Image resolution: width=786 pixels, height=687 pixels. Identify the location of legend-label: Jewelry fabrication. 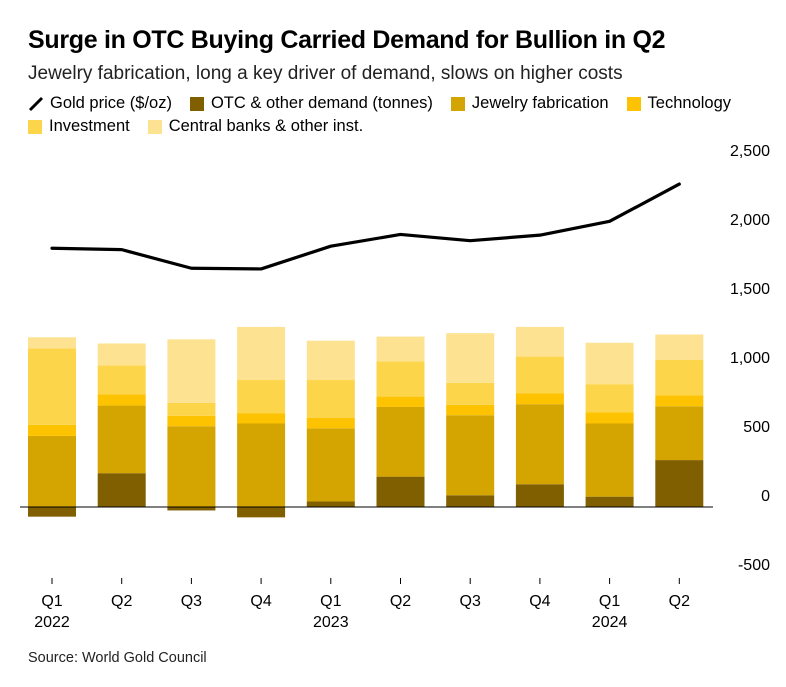
(540, 103).